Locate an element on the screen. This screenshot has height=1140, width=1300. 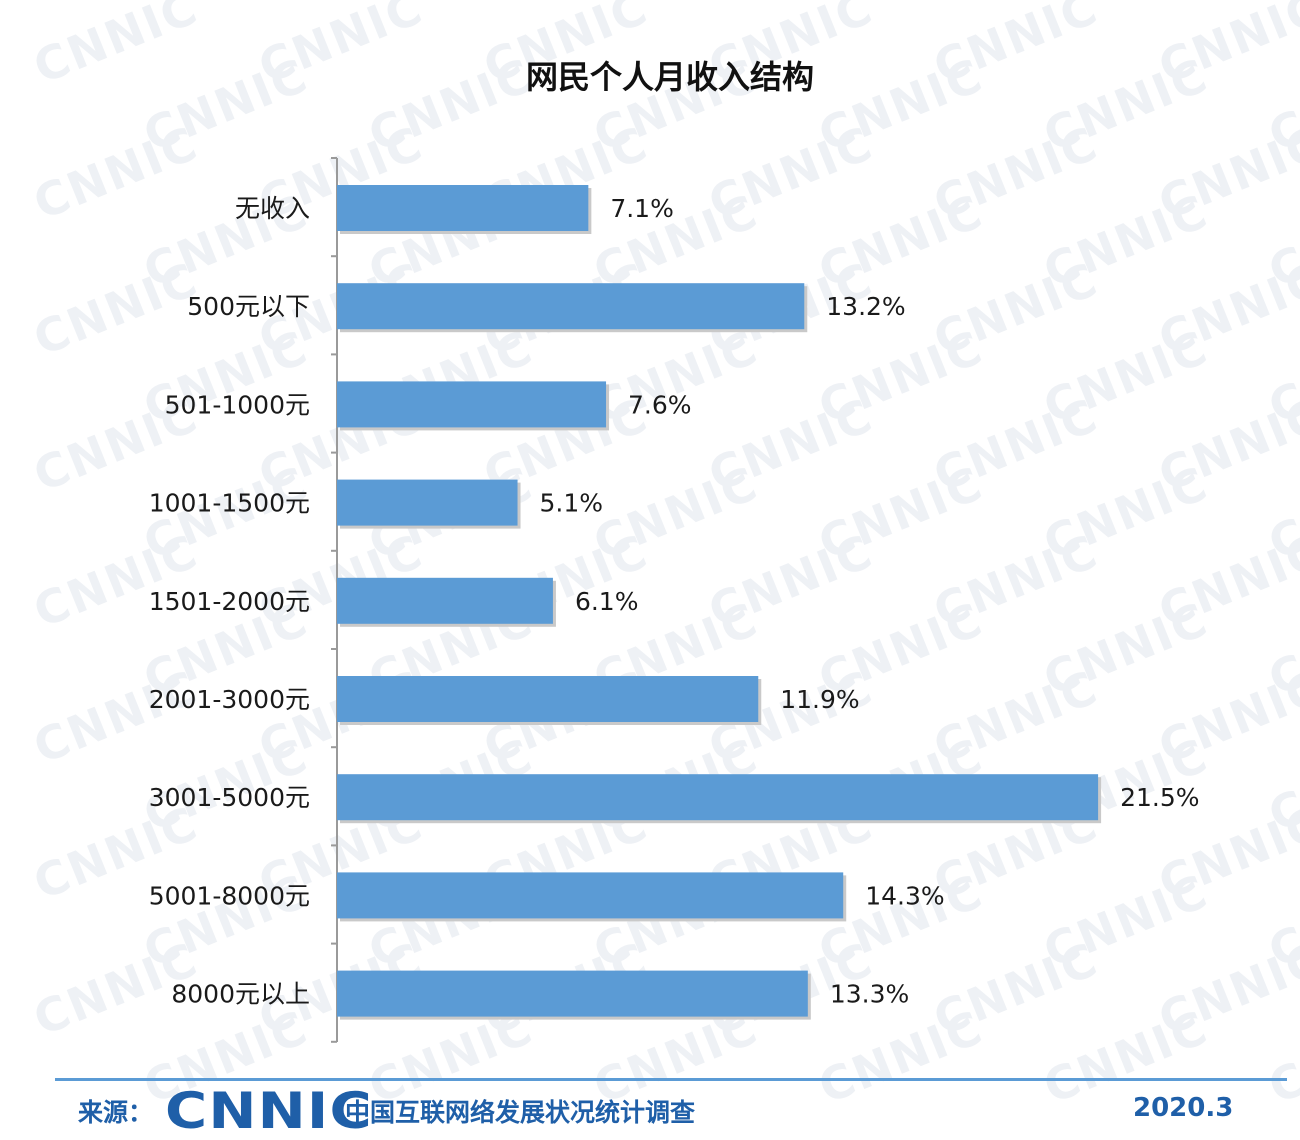
category-label: 500元以下 is located at coordinates (248, 306).